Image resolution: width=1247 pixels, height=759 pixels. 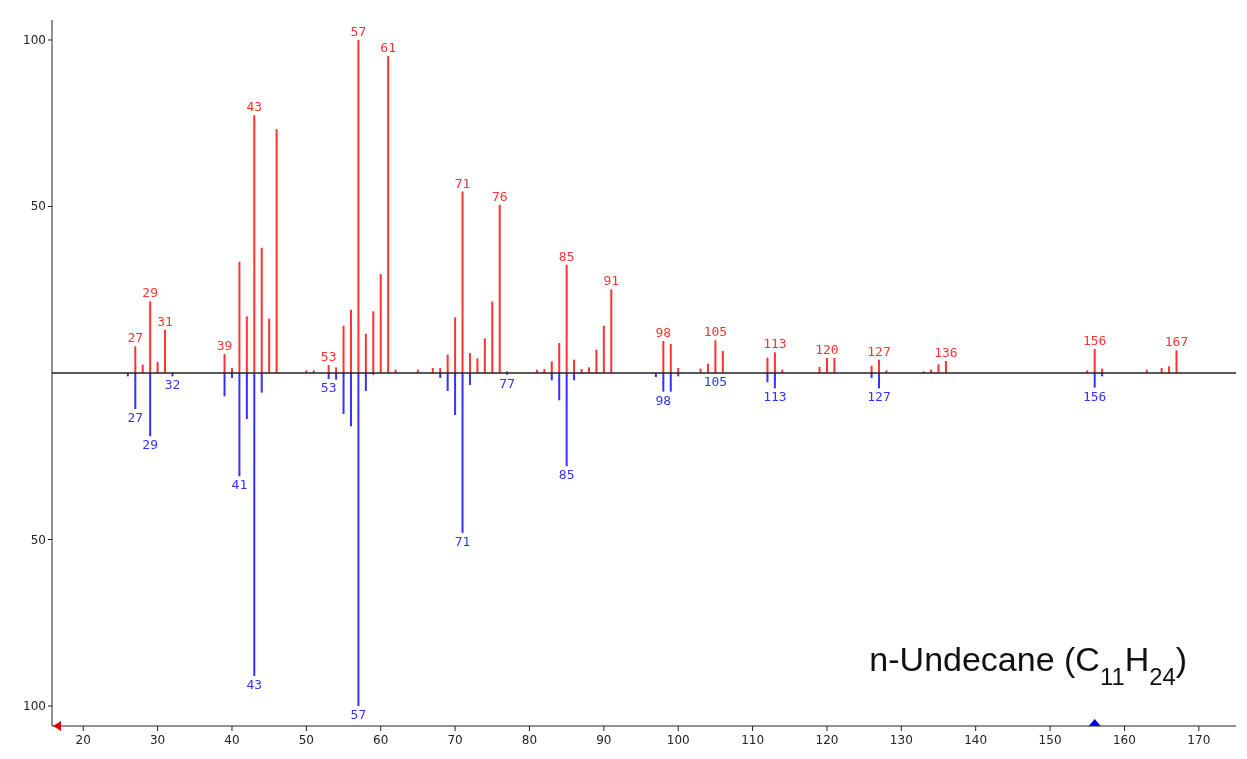 What do you see at coordinates (232, 740) in the screenshot?
I see `x-tick-label: 40` at bounding box center [232, 740].